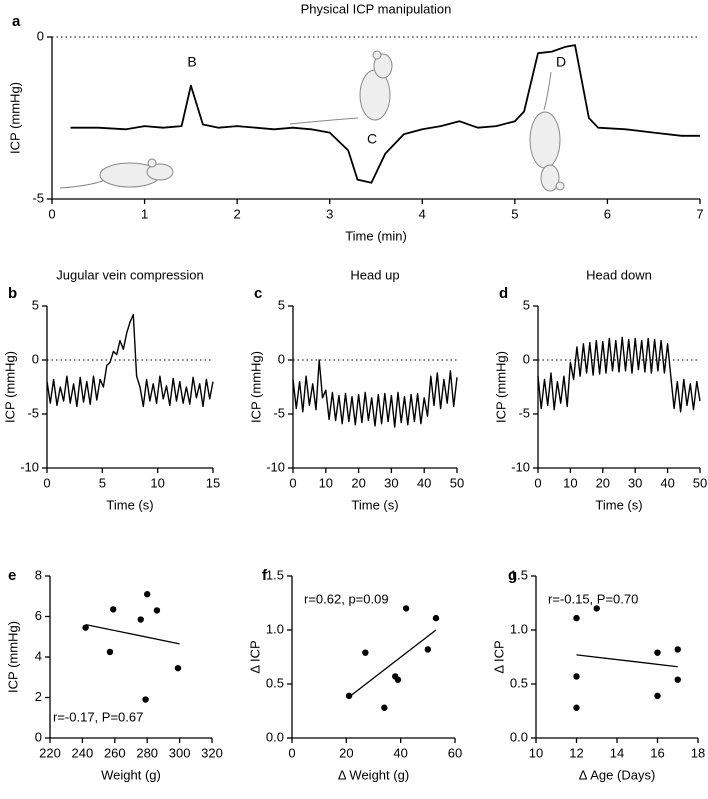  What do you see at coordinates (576, 752) in the screenshot?
I see `x-tick-label: 12` at bounding box center [576, 752].